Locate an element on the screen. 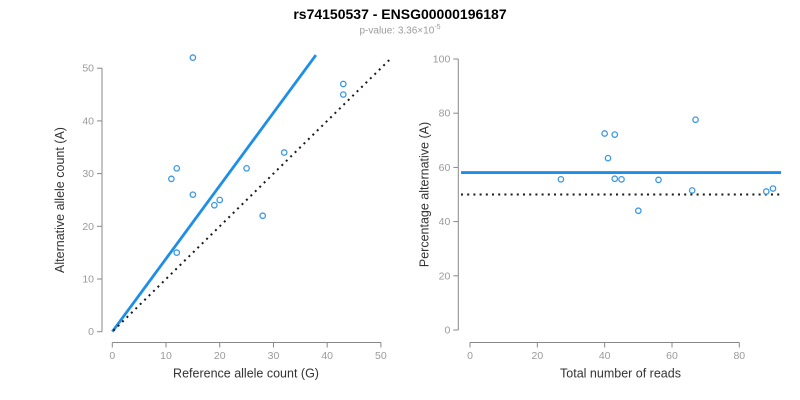 This screenshot has height=400, width=800. pvalue-exponent: -5 is located at coordinates (437, 27).